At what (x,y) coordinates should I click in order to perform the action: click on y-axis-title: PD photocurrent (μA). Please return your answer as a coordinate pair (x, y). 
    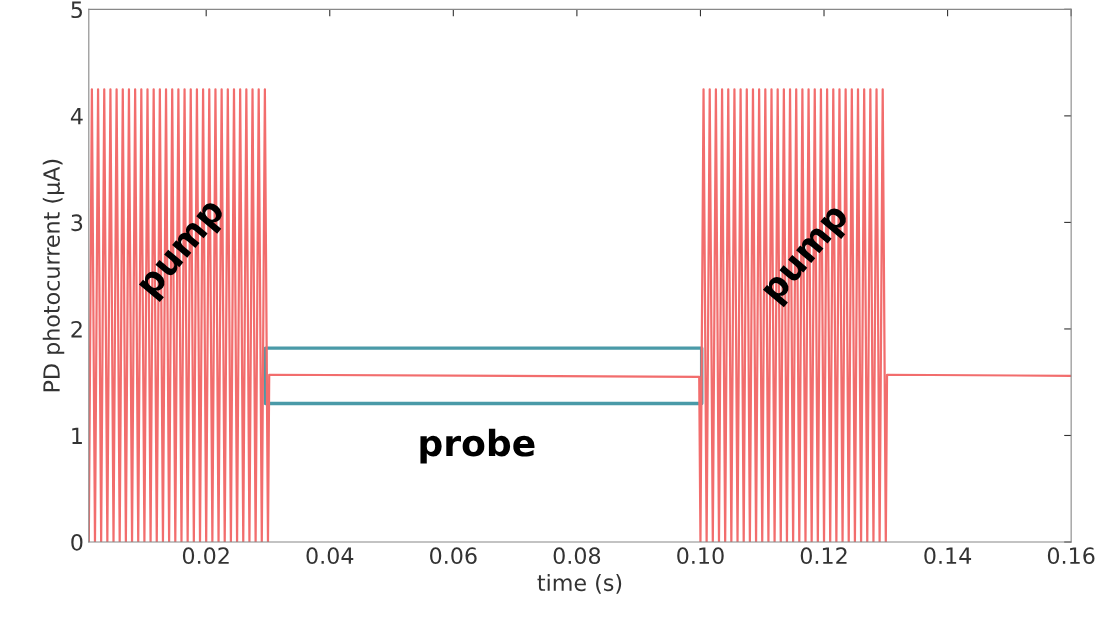
    Looking at the image, I should click on (53, 275).